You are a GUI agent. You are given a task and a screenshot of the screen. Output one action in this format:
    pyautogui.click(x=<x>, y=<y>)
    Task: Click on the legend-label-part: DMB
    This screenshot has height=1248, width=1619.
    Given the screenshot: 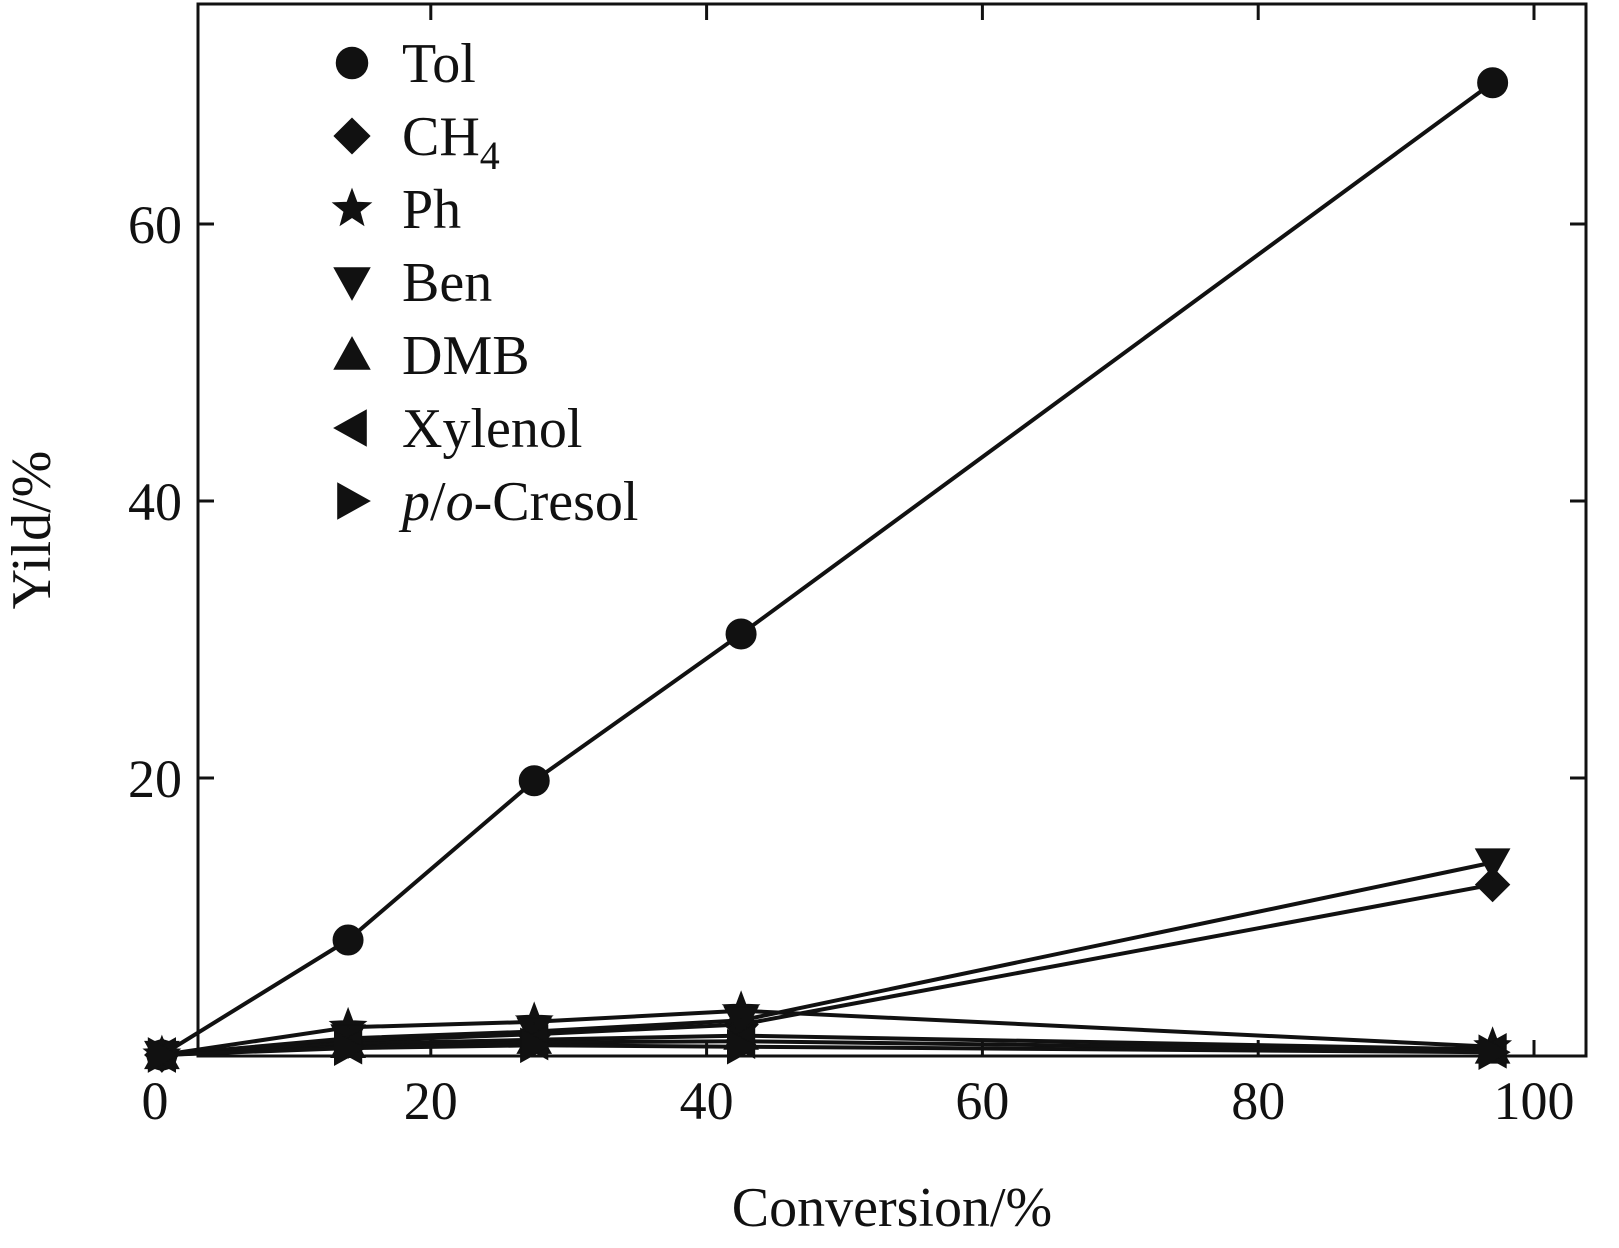 What is the action you would take?
    pyautogui.click(x=466, y=356)
    